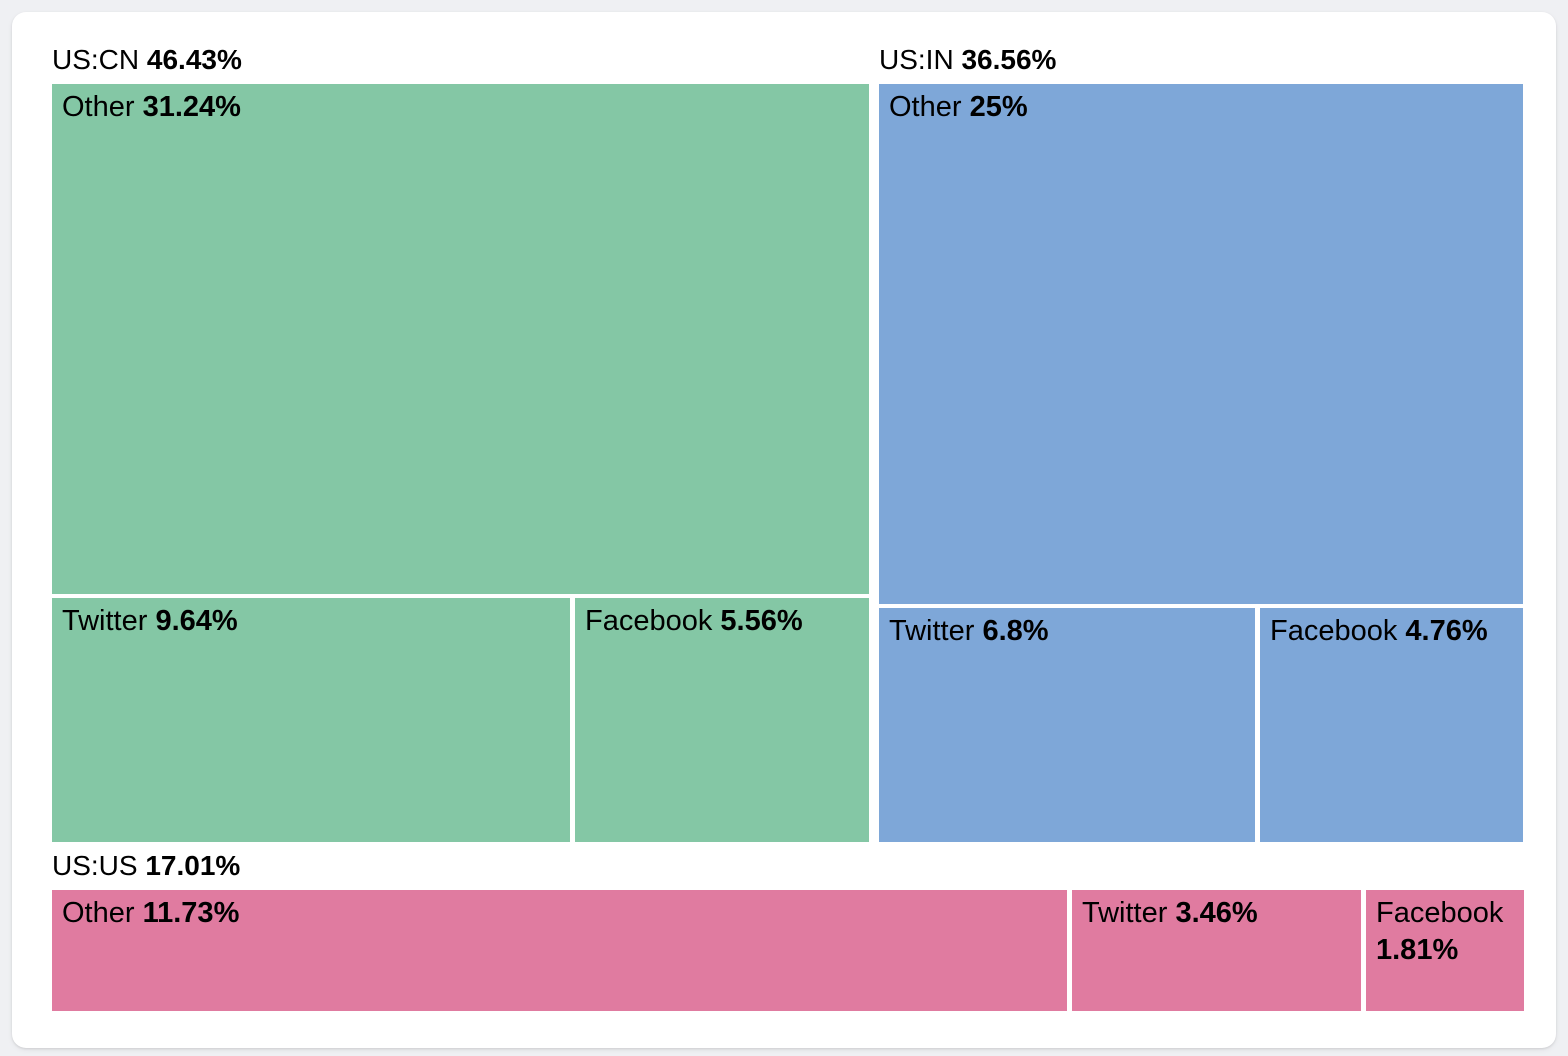 Image resolution: width=1568 pixels, height=1056 pixels. Describe the element at coordinates (1009, 59) in the screenshot. I see `group-percent: 36.56%` at that location.